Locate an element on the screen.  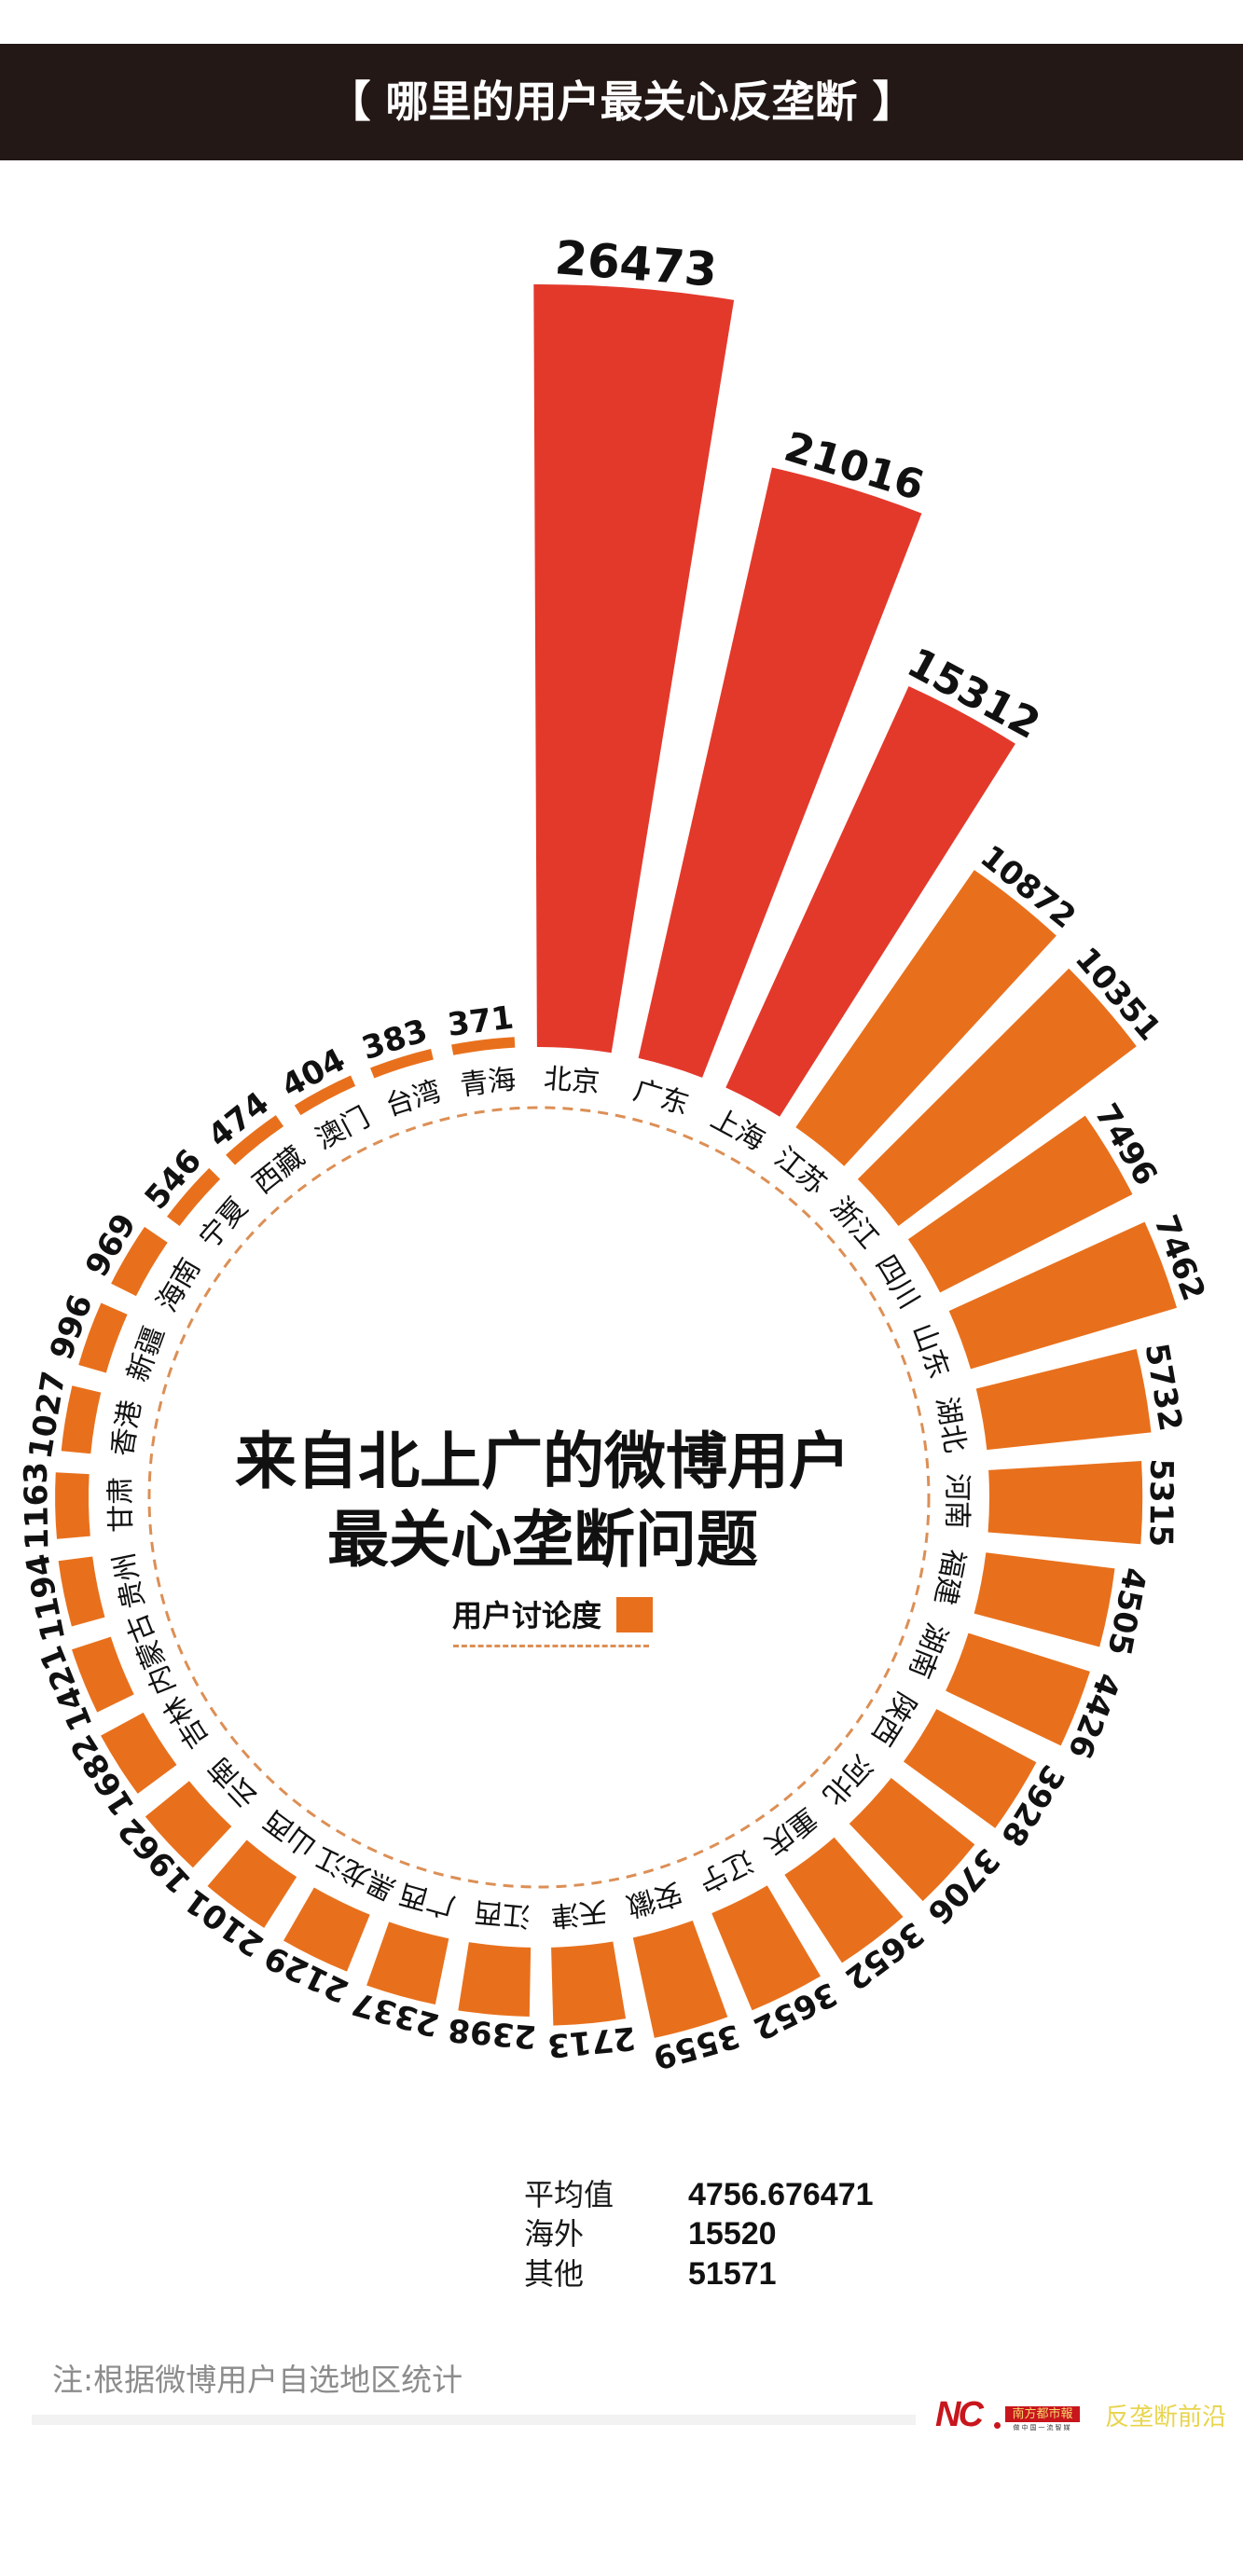
category-label: 甘肃 is located at coordinates (121, 1505).